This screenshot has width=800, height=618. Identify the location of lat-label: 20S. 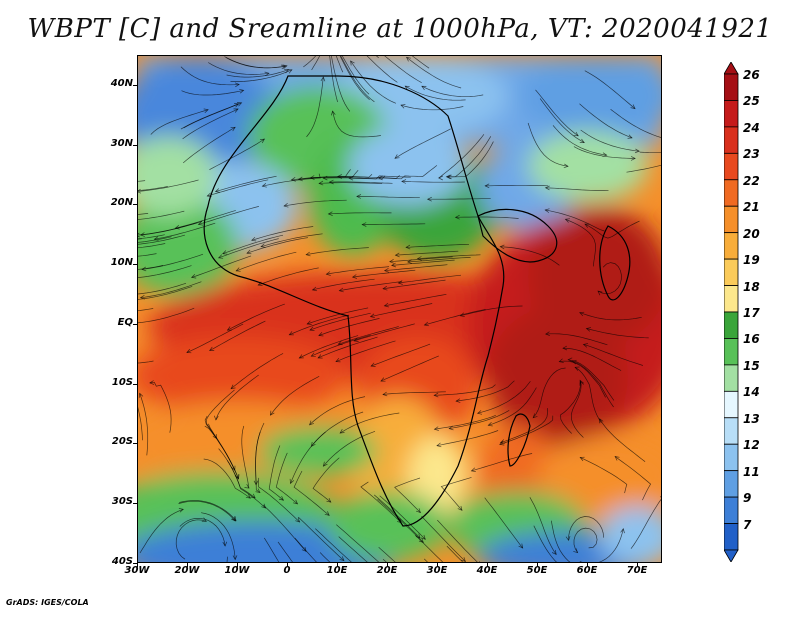
(122, 442).